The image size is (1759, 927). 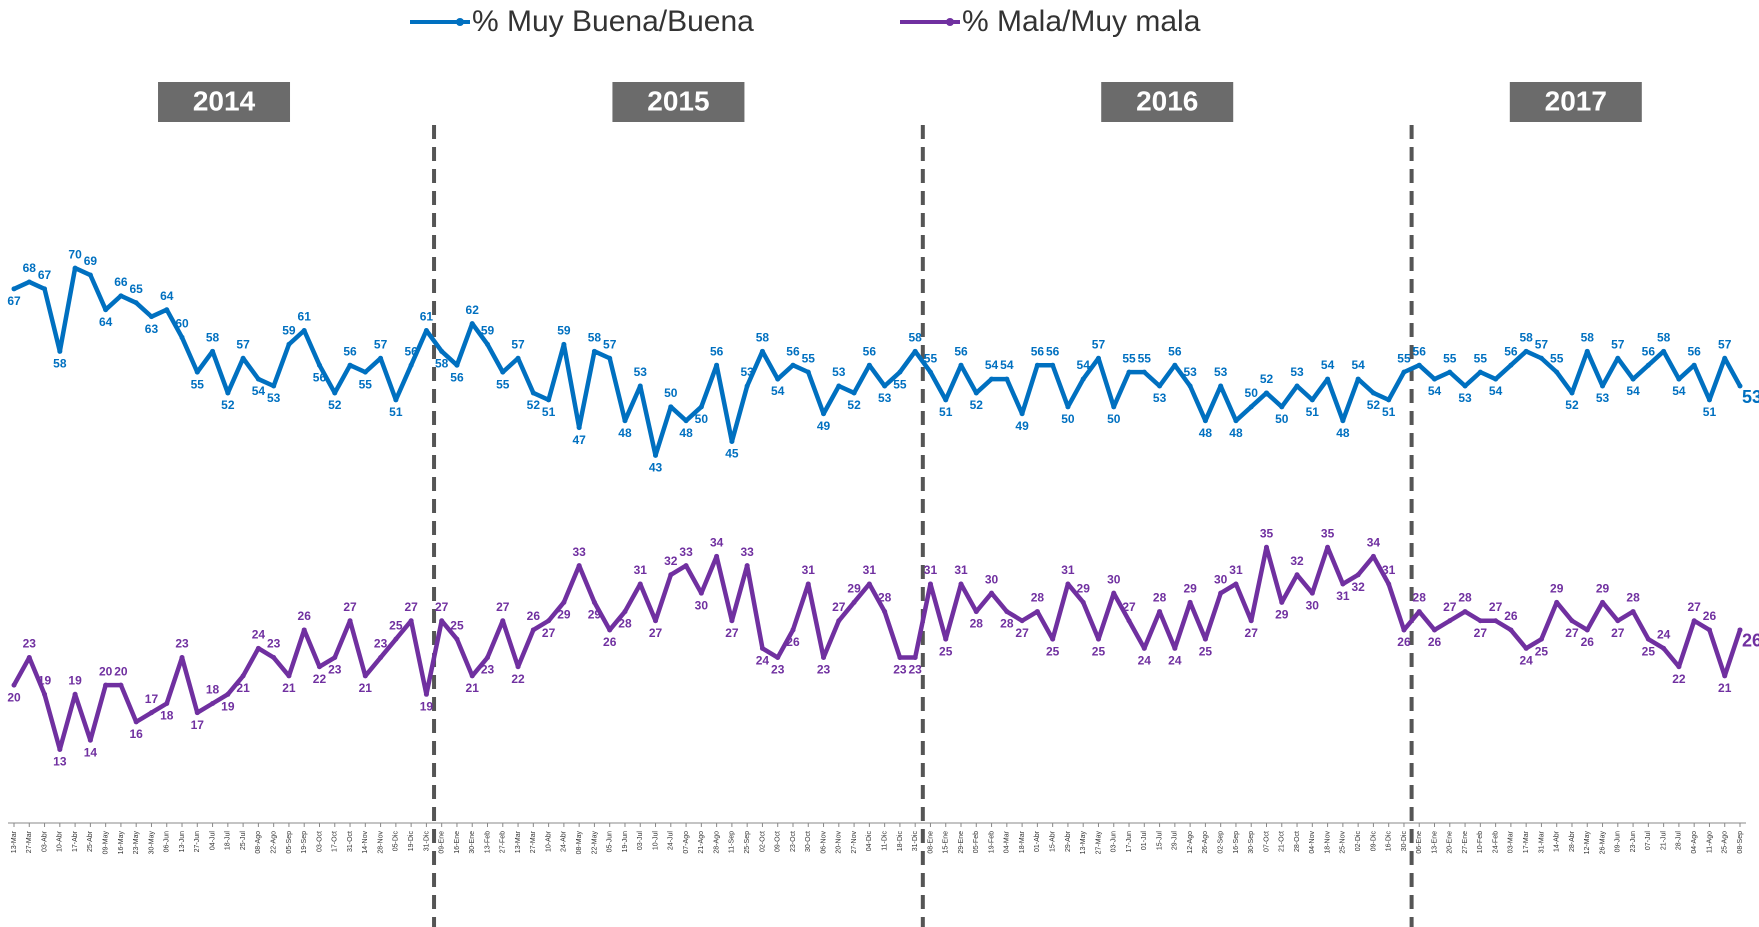 I want to click on data-label: 22, so click(x=518, y=679).